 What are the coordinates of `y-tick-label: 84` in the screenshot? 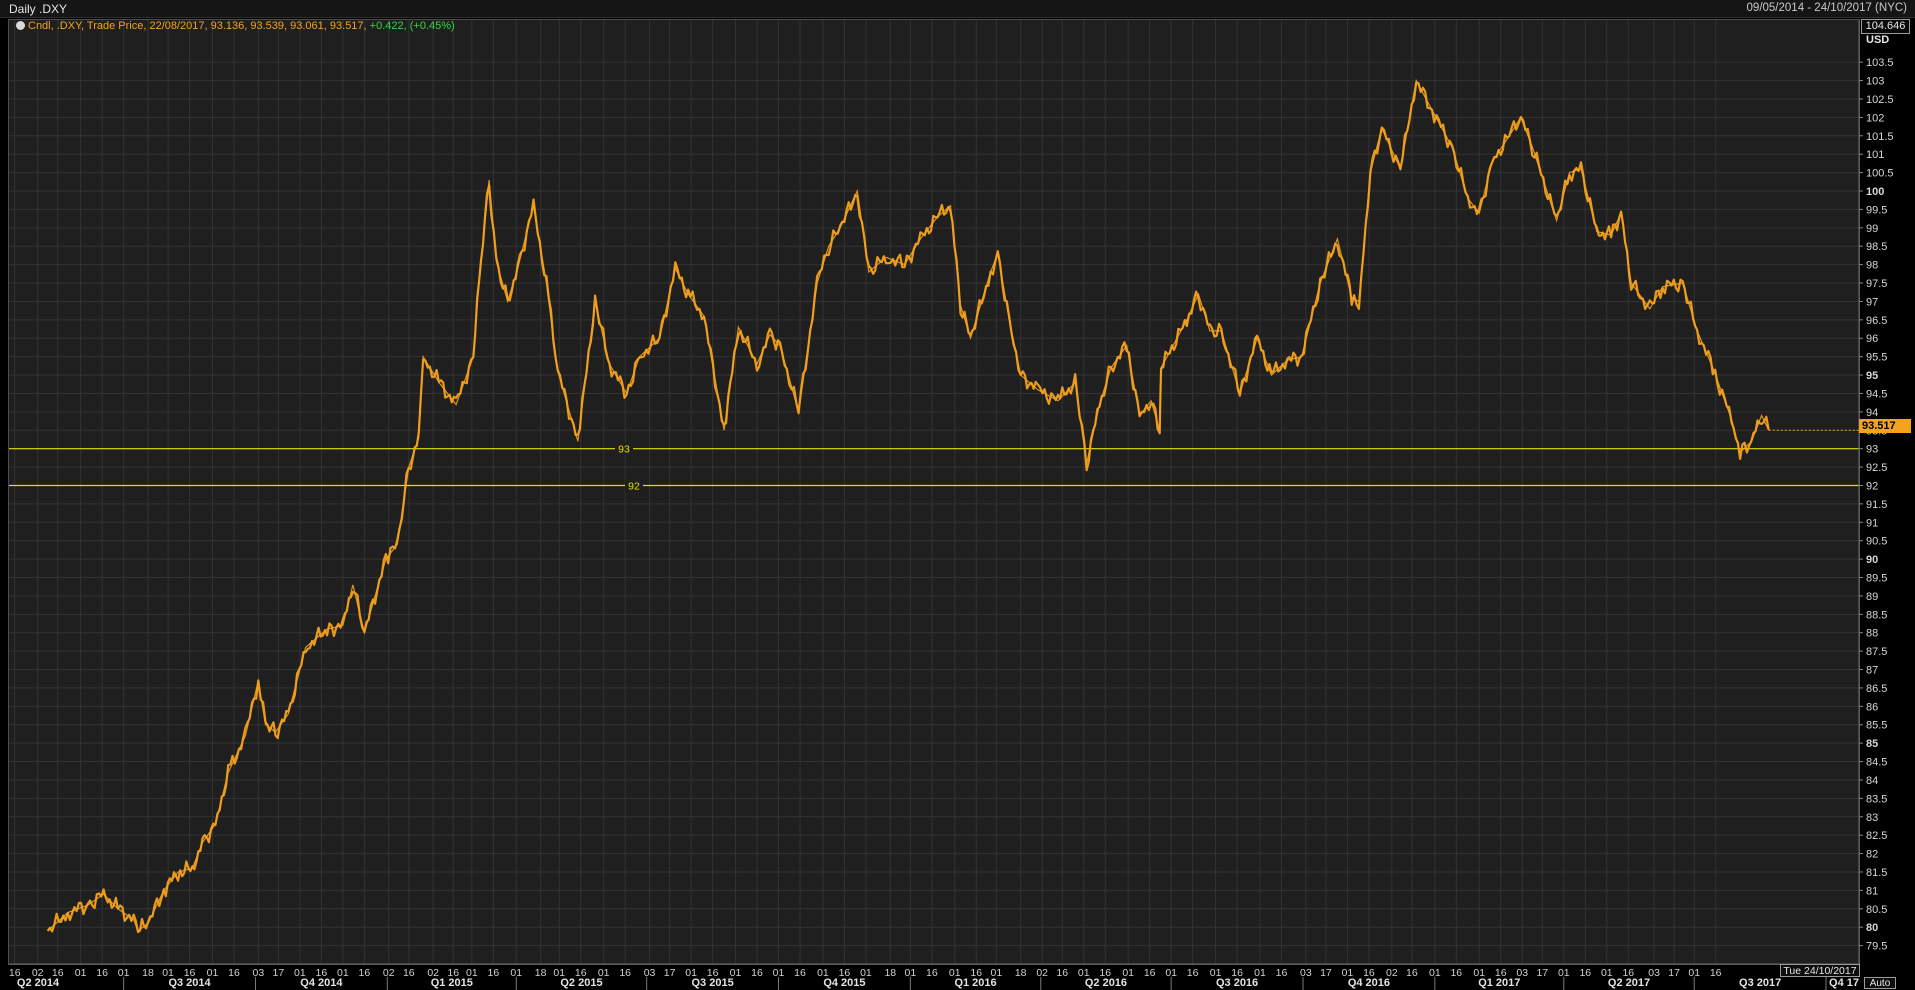 It's located at (1872, 781).